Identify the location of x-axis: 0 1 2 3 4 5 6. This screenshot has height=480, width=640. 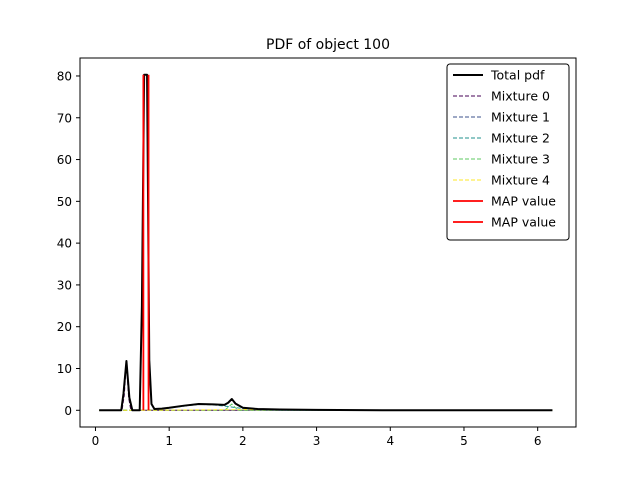
(317, 437).